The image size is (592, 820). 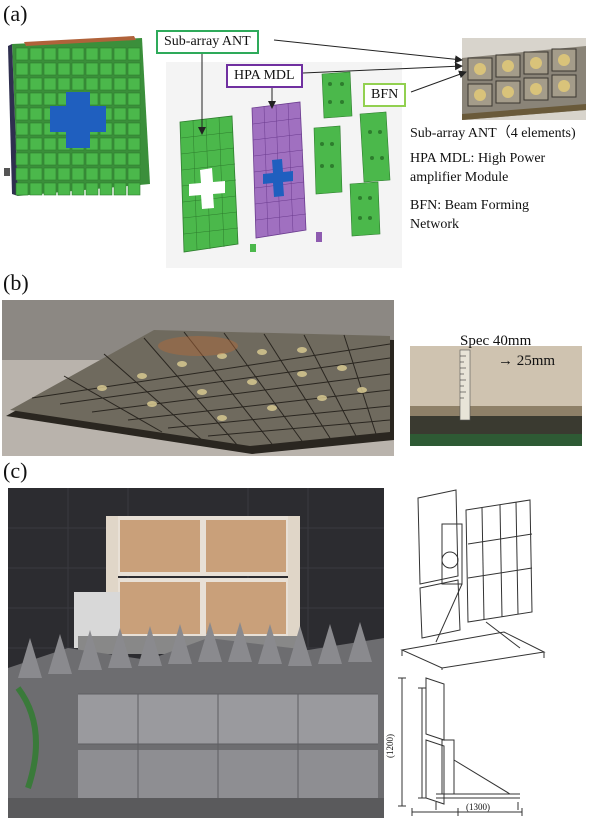 What do you see at coordinates (332, 87) in the screenshot?
I see `callout-arrows` at bounding box center [332, 87].